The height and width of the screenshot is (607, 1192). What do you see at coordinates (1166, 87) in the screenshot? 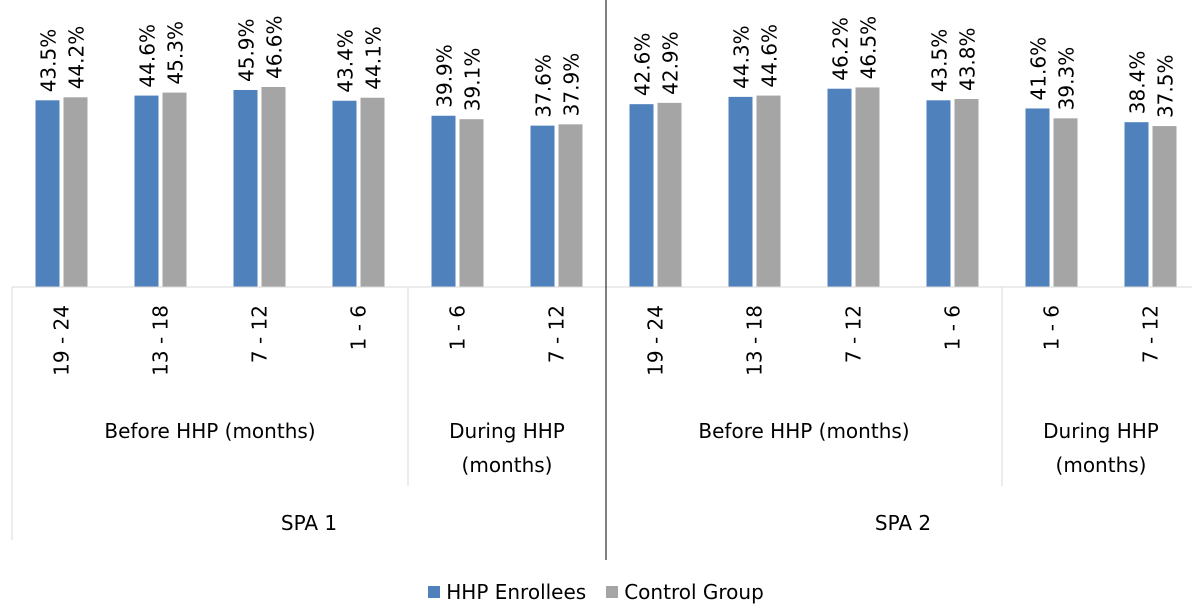
I see `control-group-data-label: 37.5%` at bounding box center [1166, 87].